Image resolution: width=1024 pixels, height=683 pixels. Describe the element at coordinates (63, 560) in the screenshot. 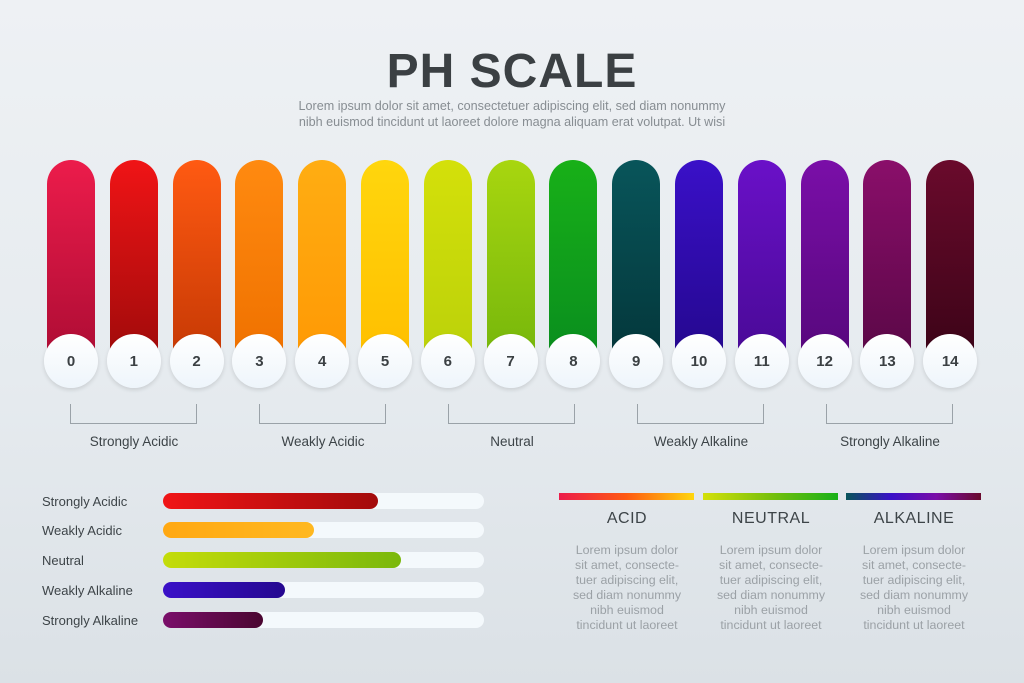

I see `bar-label: Neutral` at that location.